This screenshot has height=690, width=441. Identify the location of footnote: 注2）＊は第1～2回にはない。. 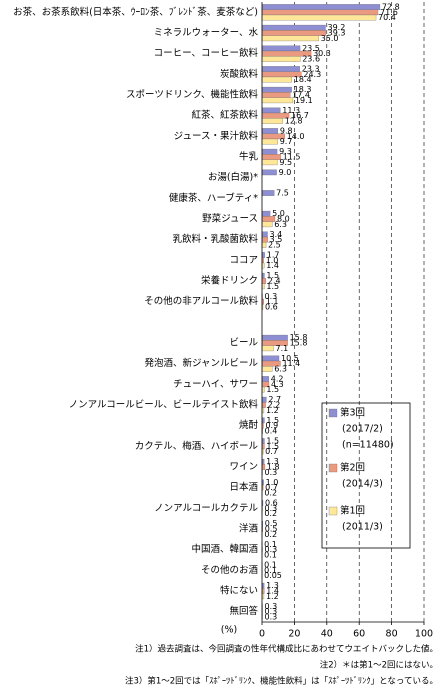
(379, 665).